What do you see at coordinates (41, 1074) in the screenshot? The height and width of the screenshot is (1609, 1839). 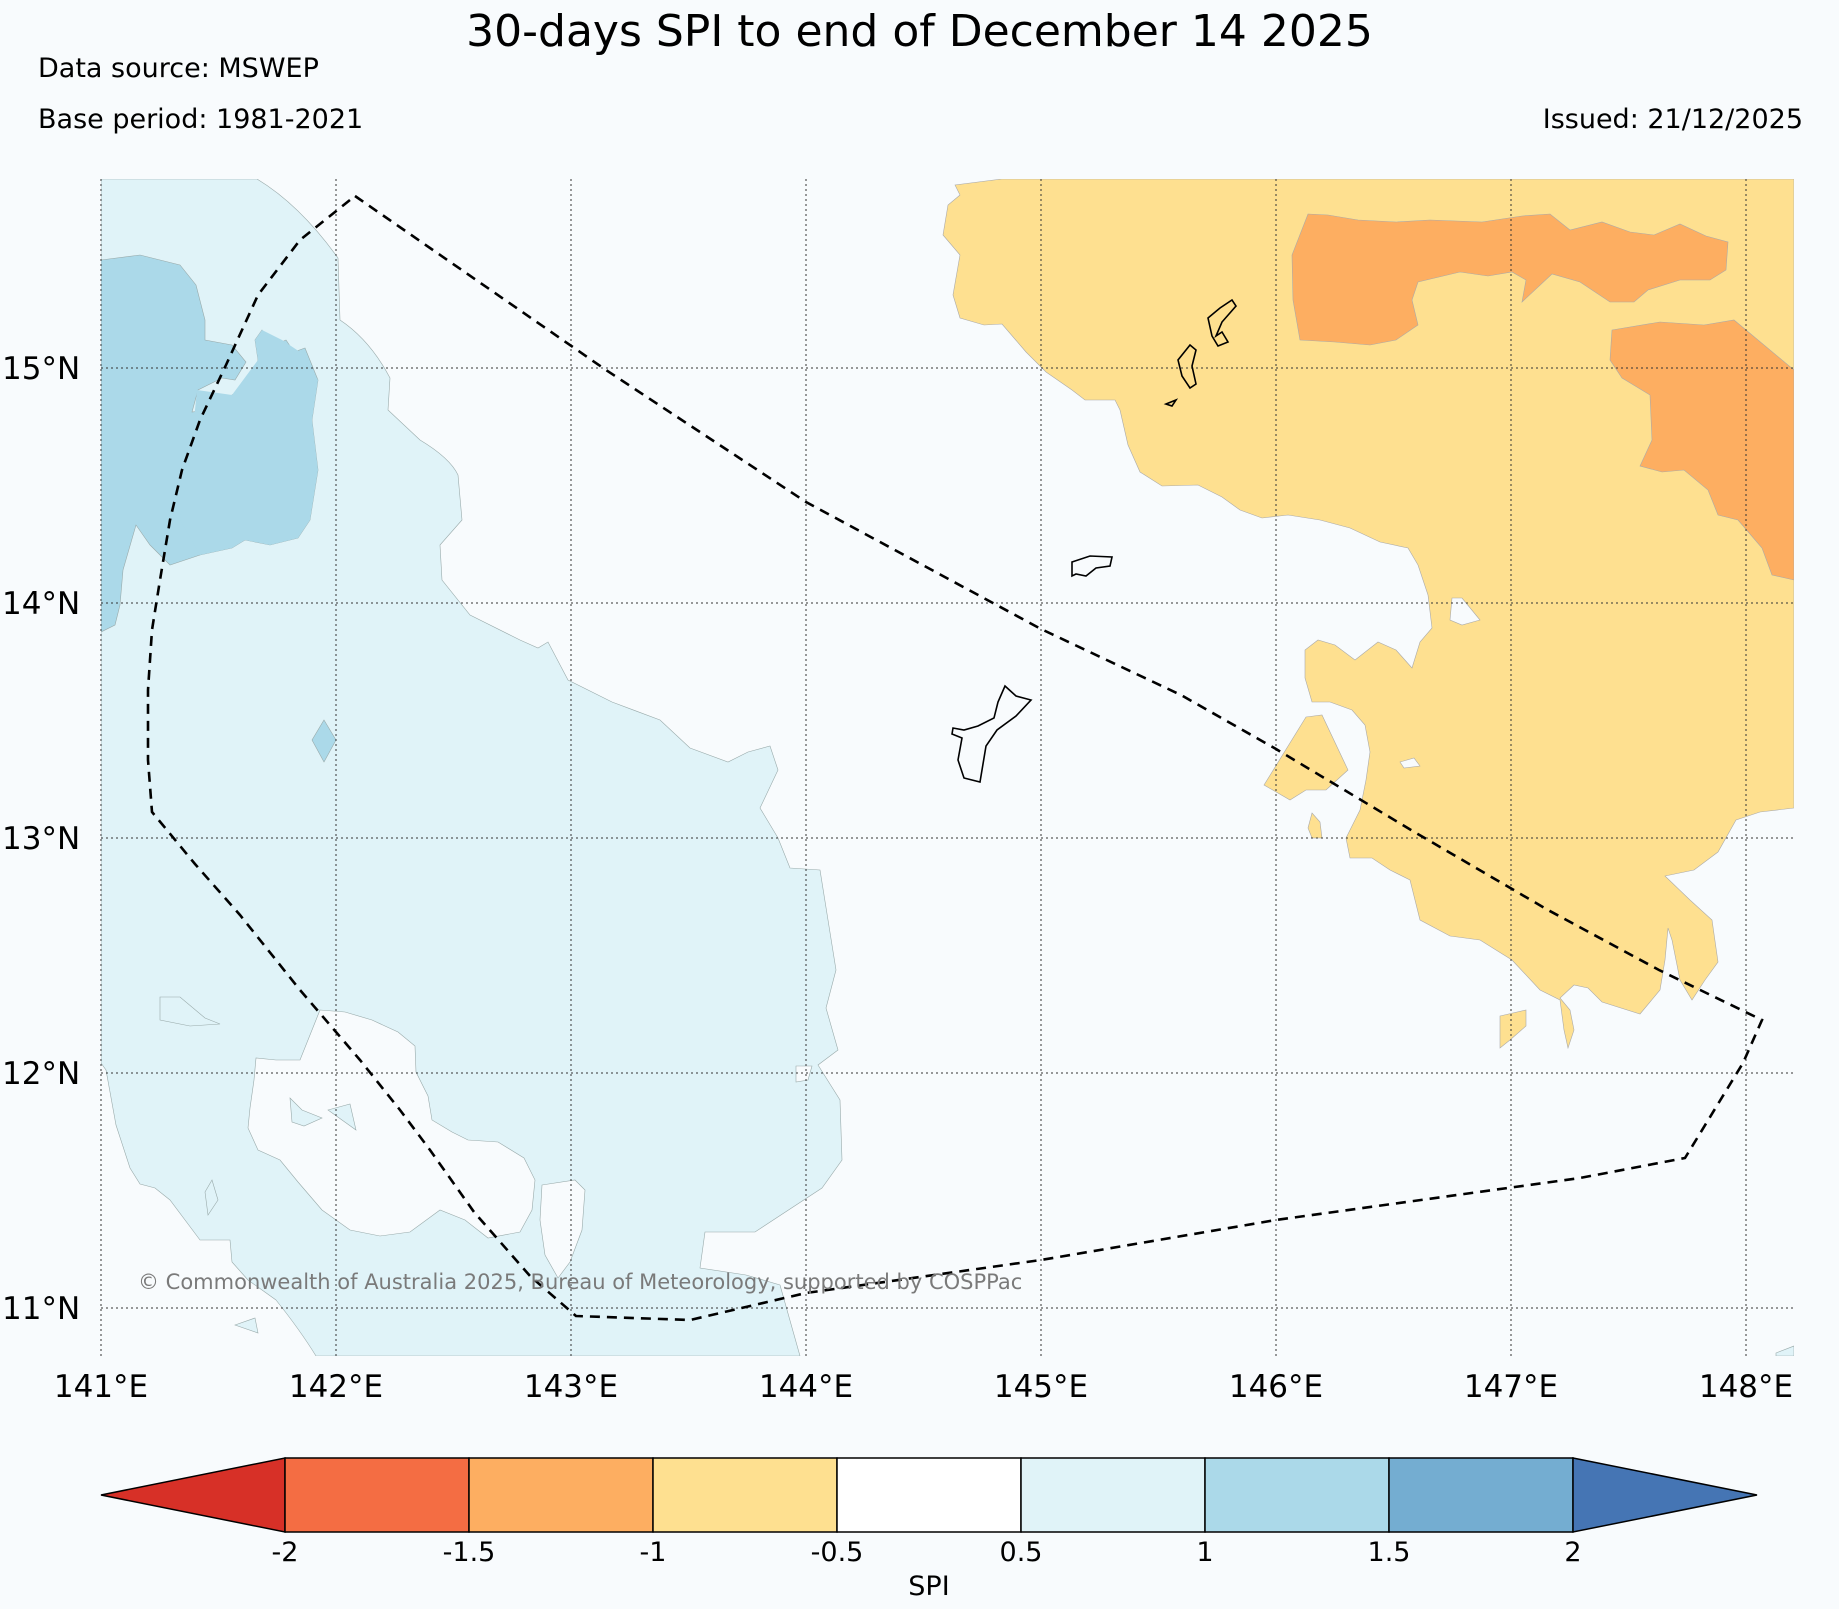 I see `lat-tick-12: 12°N` at bounding box center [41, 1074].